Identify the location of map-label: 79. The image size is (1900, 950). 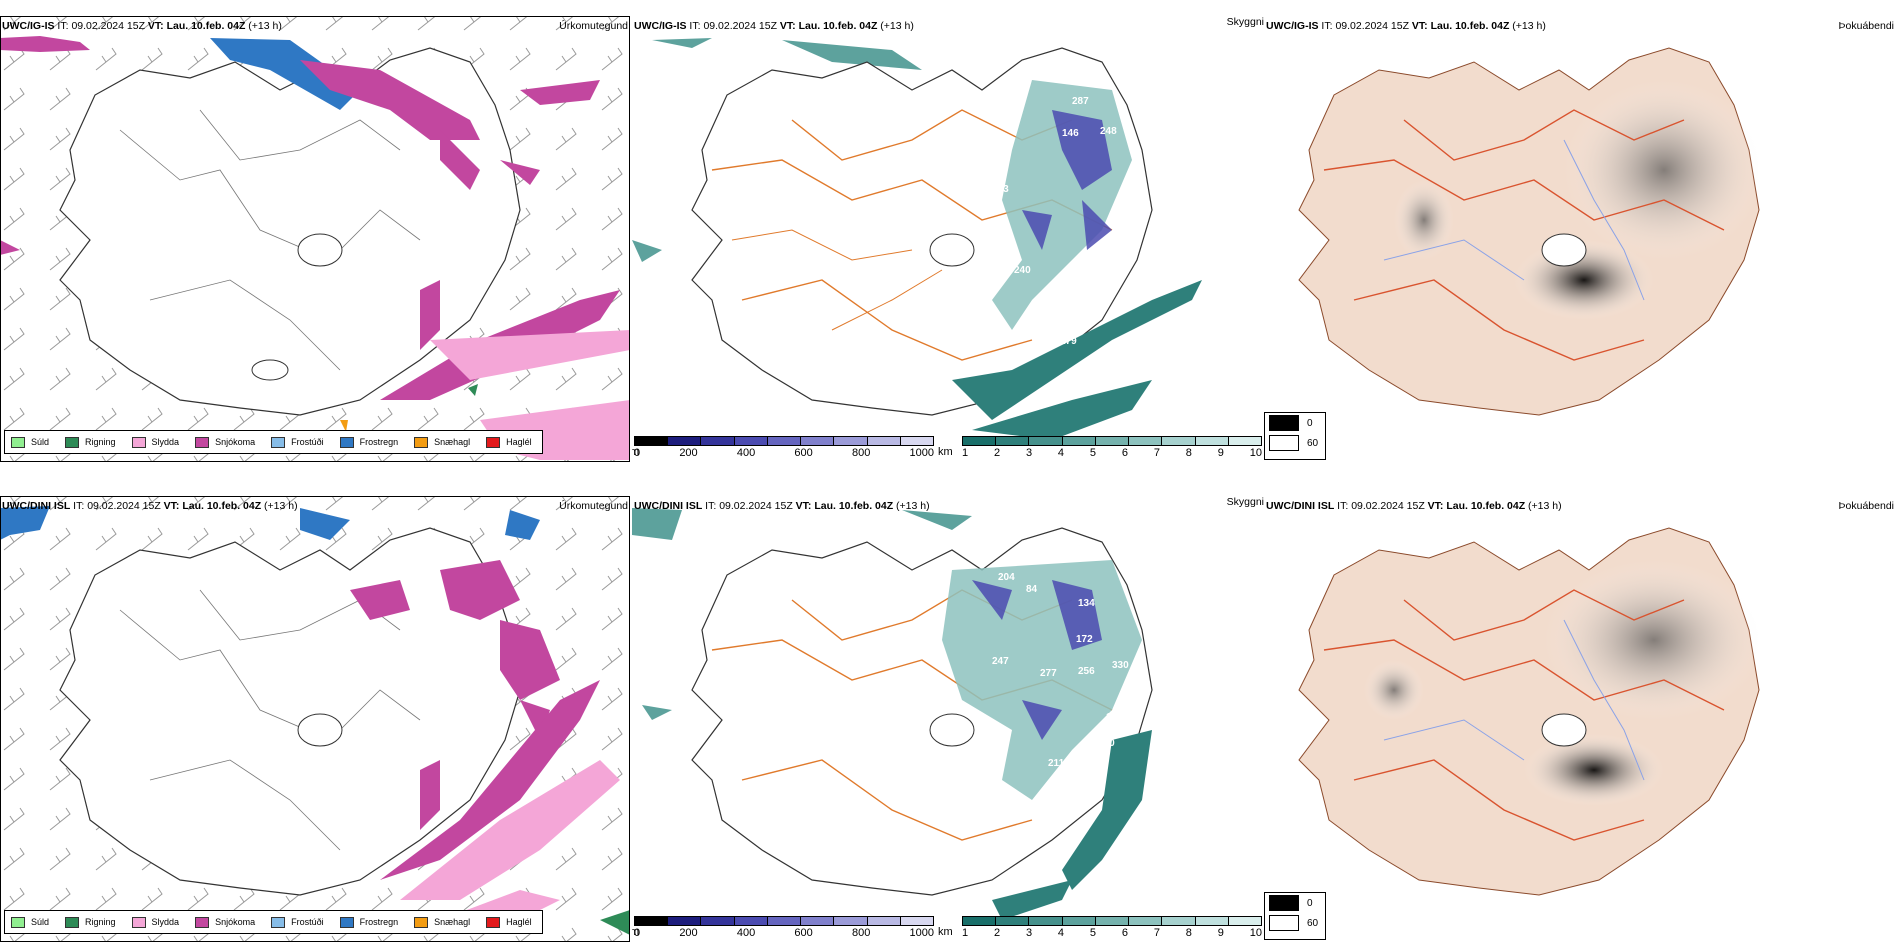
(1103, 263).